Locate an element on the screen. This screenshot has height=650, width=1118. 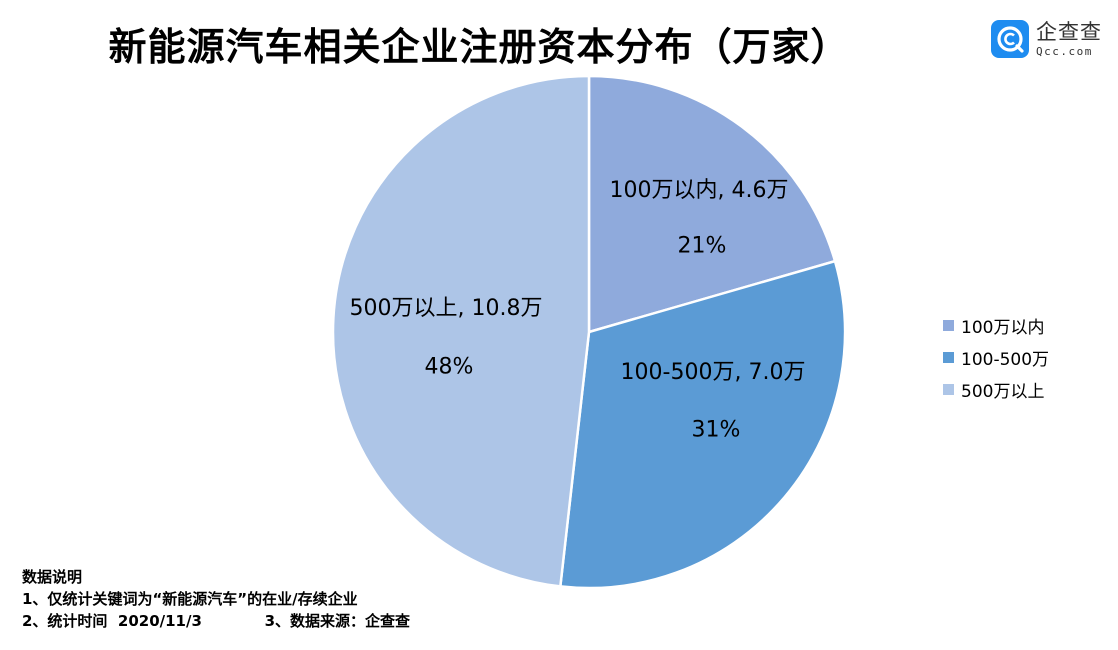
slice-pct-500-over: 48% is located at coordinates (449, 367).